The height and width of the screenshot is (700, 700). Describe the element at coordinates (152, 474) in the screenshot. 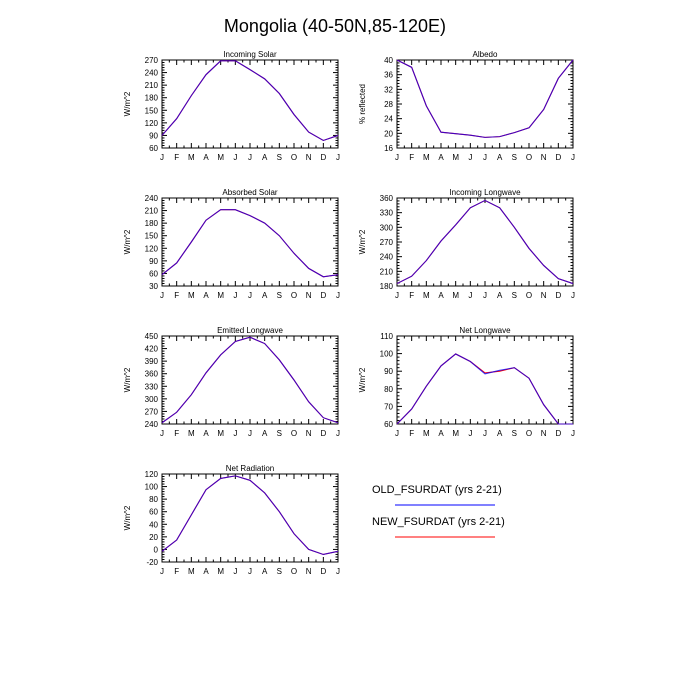

I see `y-tick-label: 120` at that location.